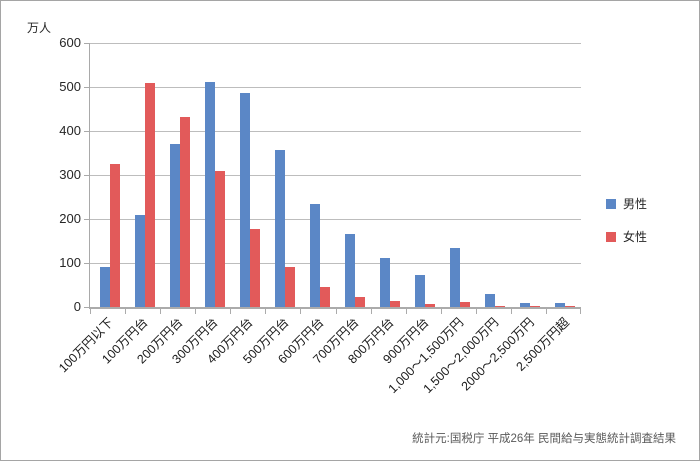 The image size is (700, 461). Describe the element at coordinates (77, 306) in the screenshot. I see `y-axis-label: 0` at that location.